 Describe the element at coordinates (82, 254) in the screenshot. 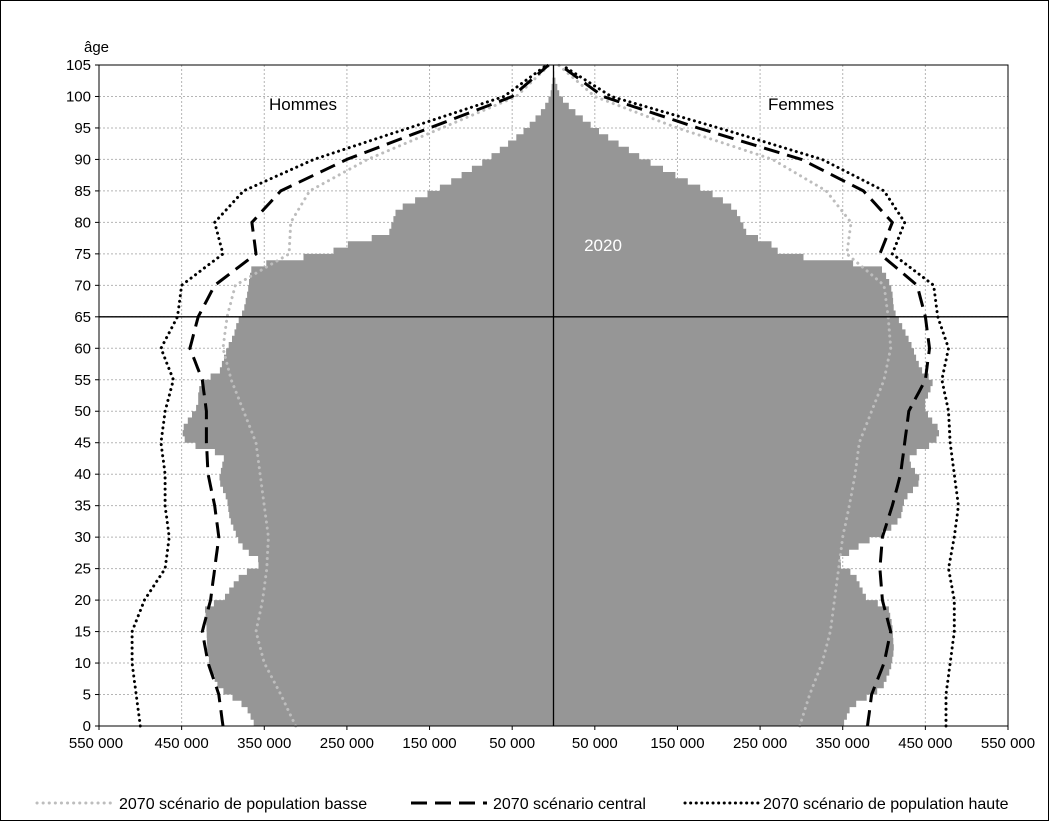

I see `y-tick-label: 75` at that location.